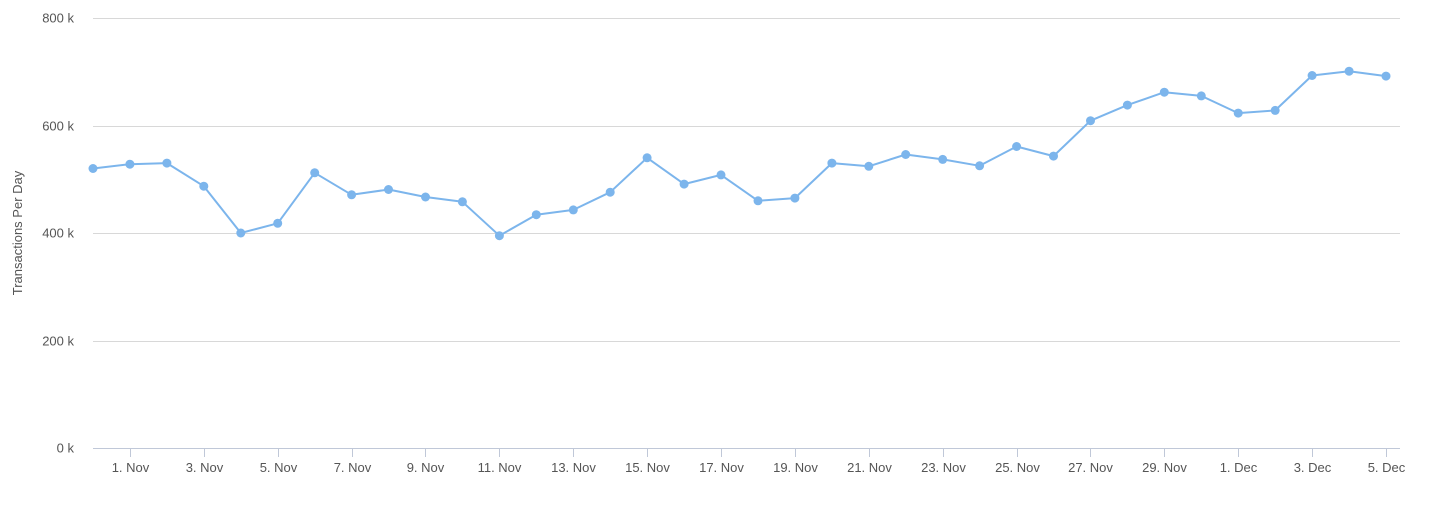  Describe the element at coordinates (1313, 467) in the screenshot. I see `x-tick-label: 3. Dec` at that location.